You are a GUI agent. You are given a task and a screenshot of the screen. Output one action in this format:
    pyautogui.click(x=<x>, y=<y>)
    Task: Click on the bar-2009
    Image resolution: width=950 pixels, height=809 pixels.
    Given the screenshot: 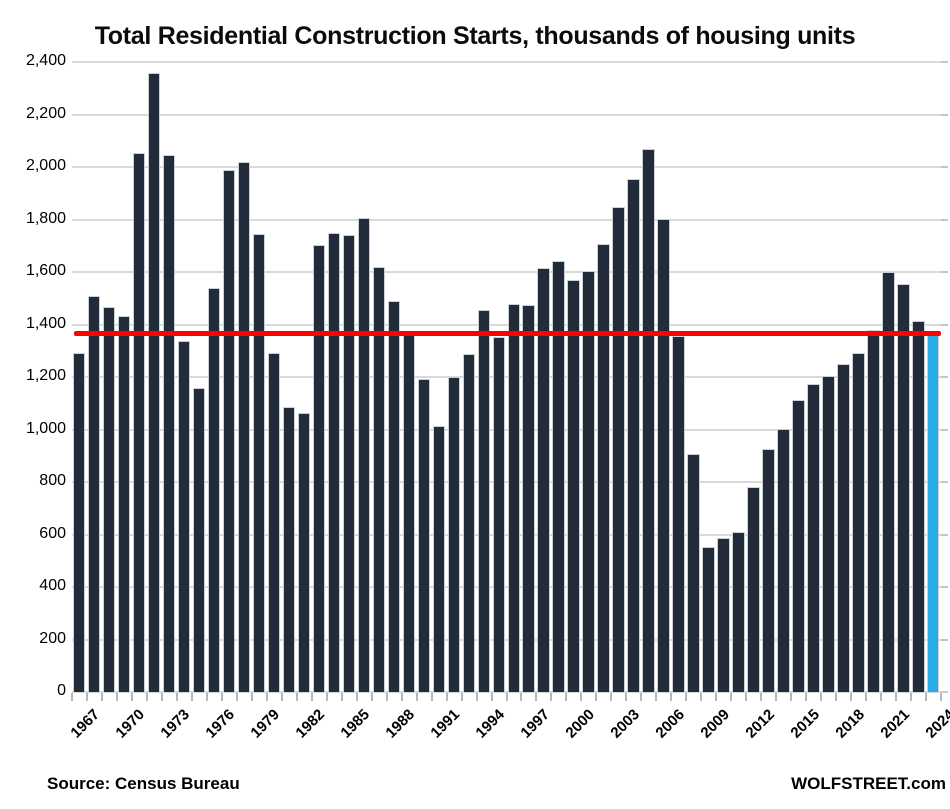 What is the action you would take?
    pyautogui.click(x=708, y=619)
    